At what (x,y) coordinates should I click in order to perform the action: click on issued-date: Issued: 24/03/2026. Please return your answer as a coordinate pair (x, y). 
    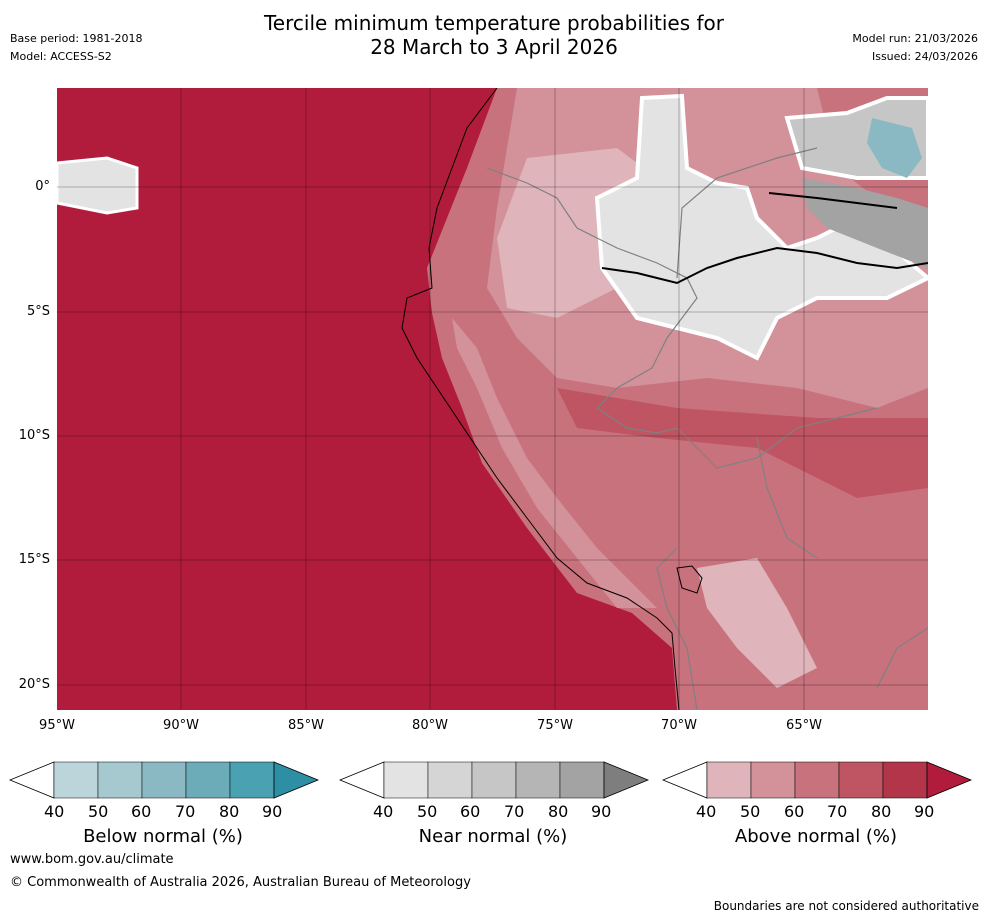
    Looking at the image, I should click on (924, 56).